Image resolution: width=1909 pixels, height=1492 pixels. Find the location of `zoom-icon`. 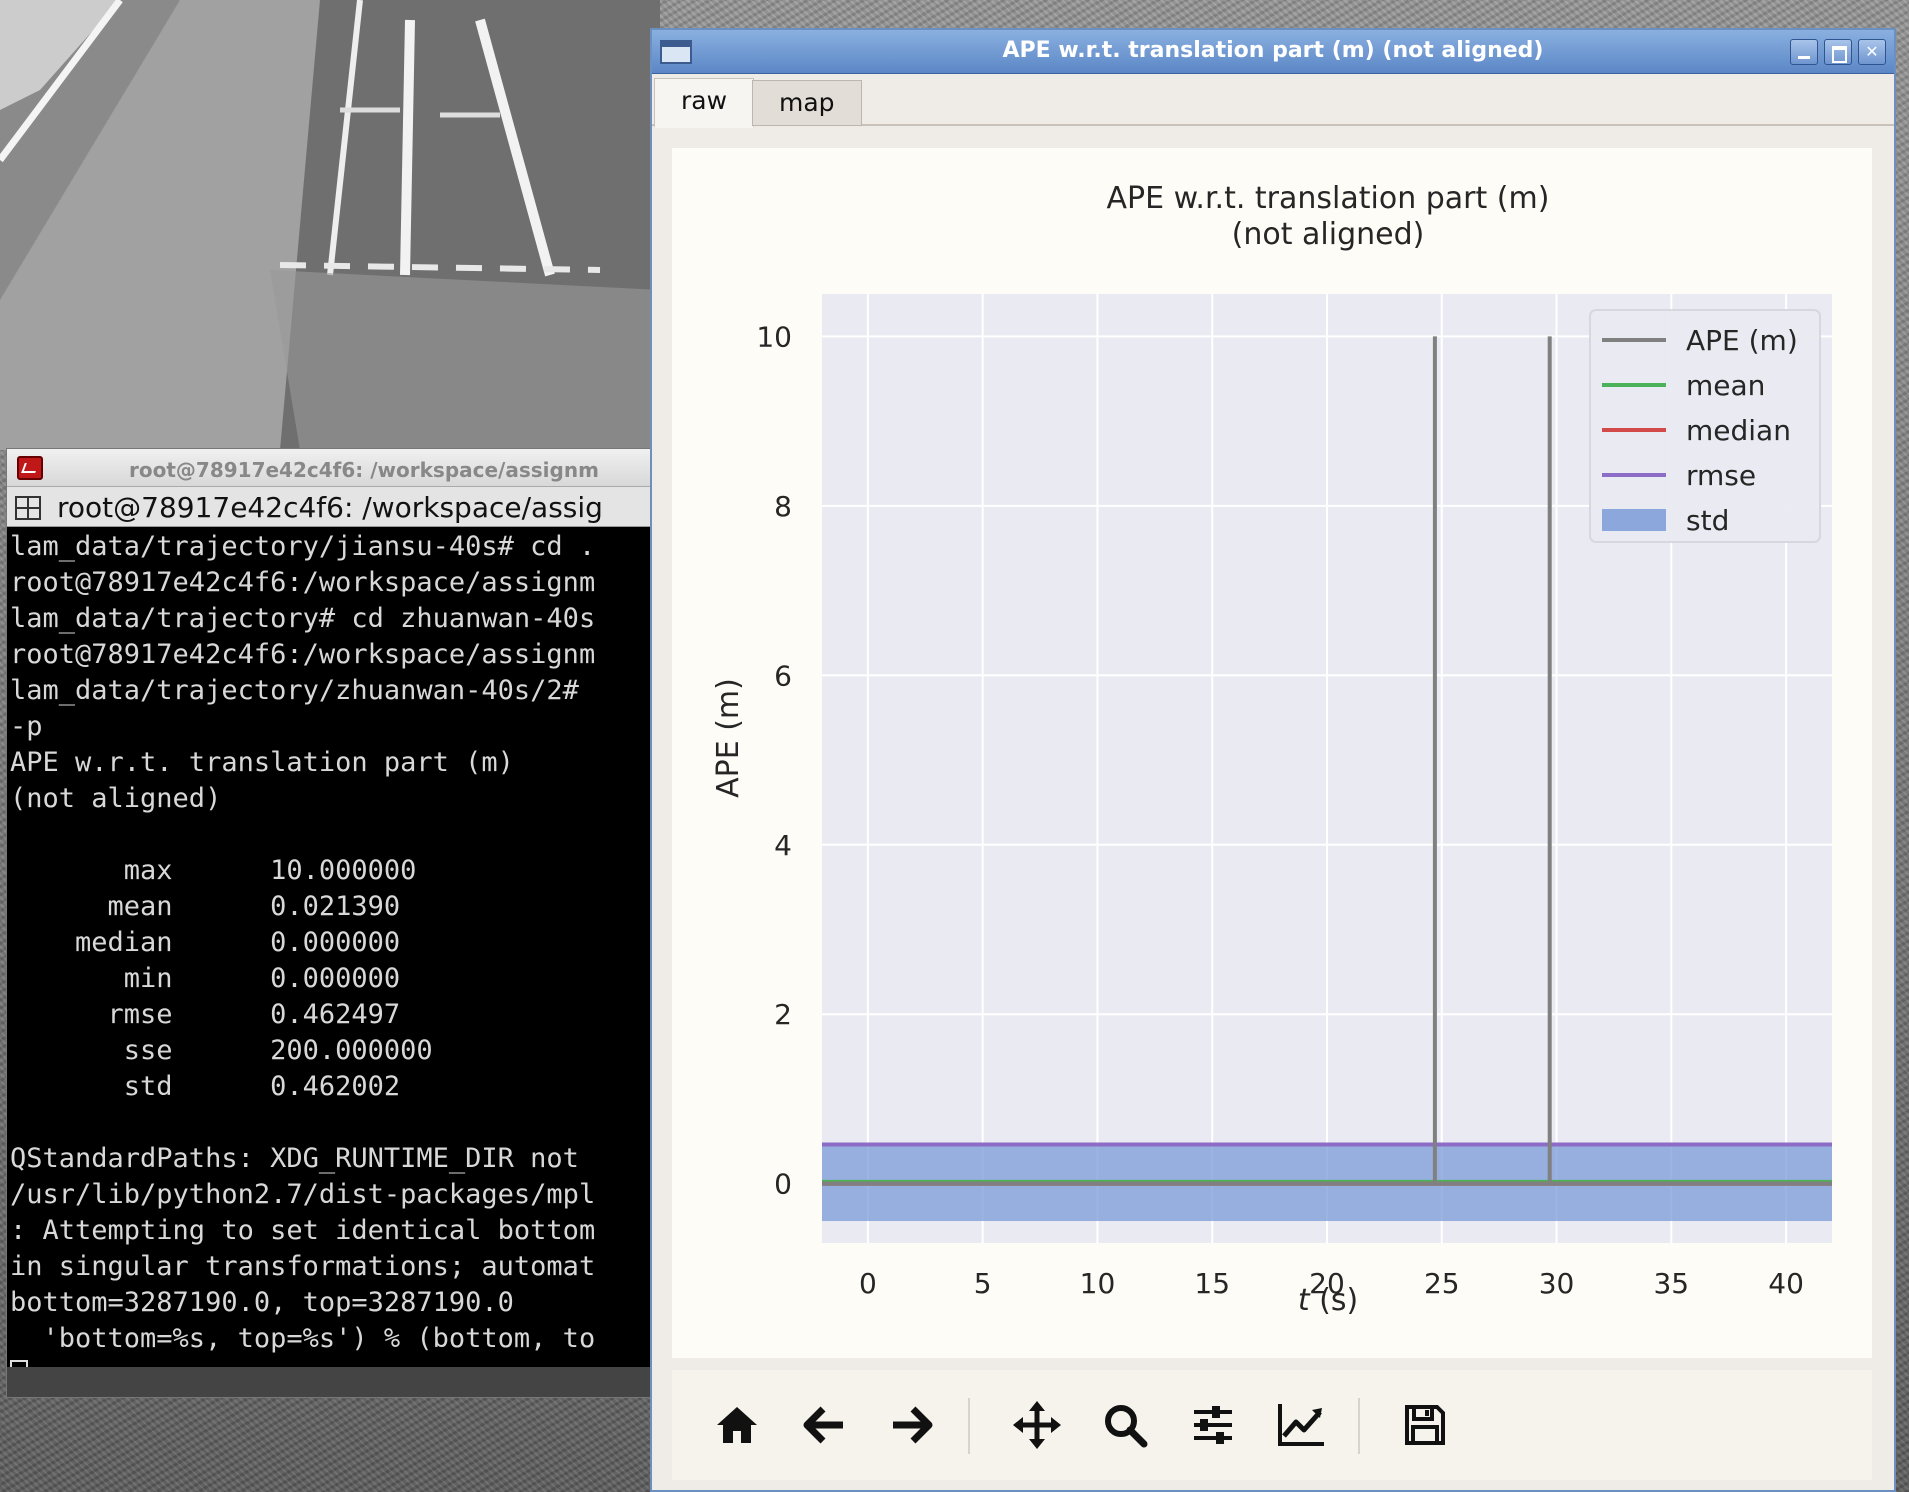

zoom-icon is located at coordinates (1126, 1426).